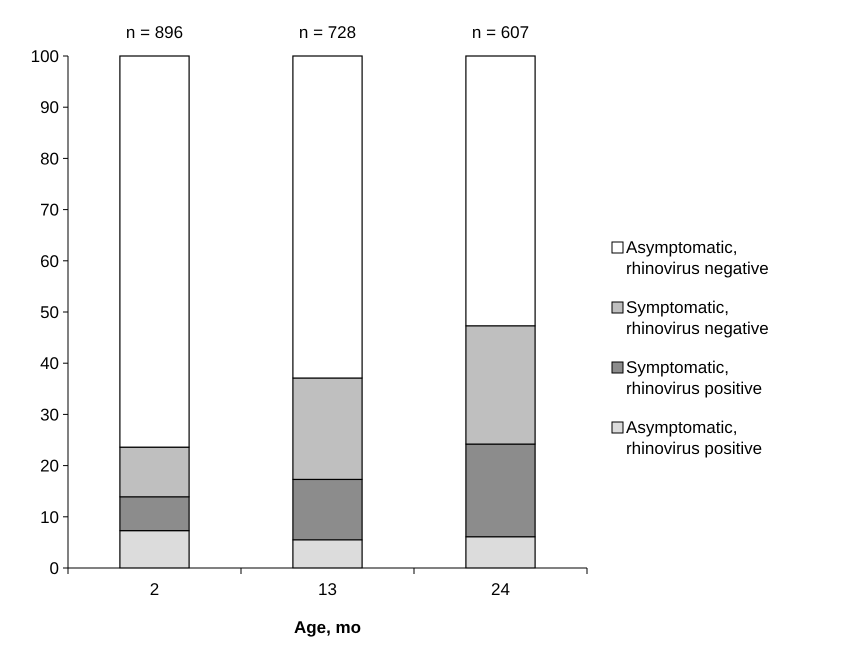 This screenshot has height=662, width=865. What do you see at coordinates (49, 312) in the screenshot?
I see `y-tick-label: 50` at bounding box center [49, 312].